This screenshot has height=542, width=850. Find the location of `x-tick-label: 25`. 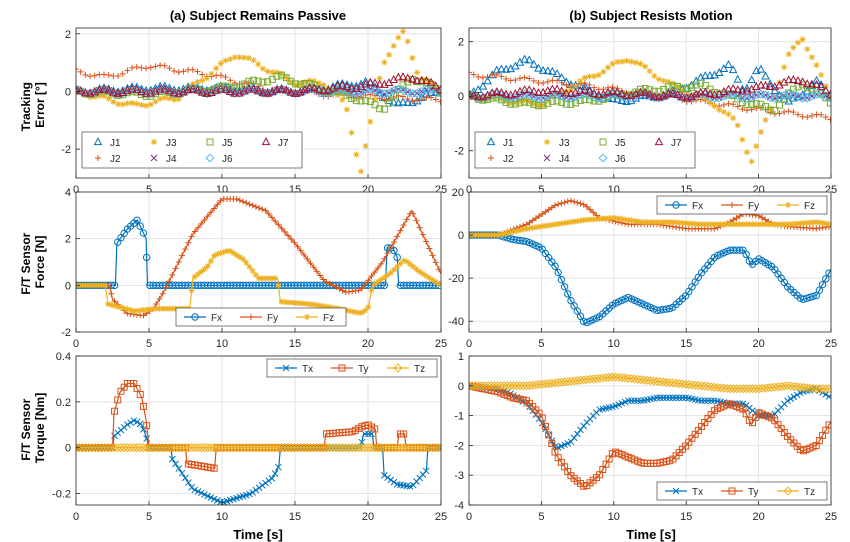

x-tick-label: 25 is located at coordinates (441, 344).